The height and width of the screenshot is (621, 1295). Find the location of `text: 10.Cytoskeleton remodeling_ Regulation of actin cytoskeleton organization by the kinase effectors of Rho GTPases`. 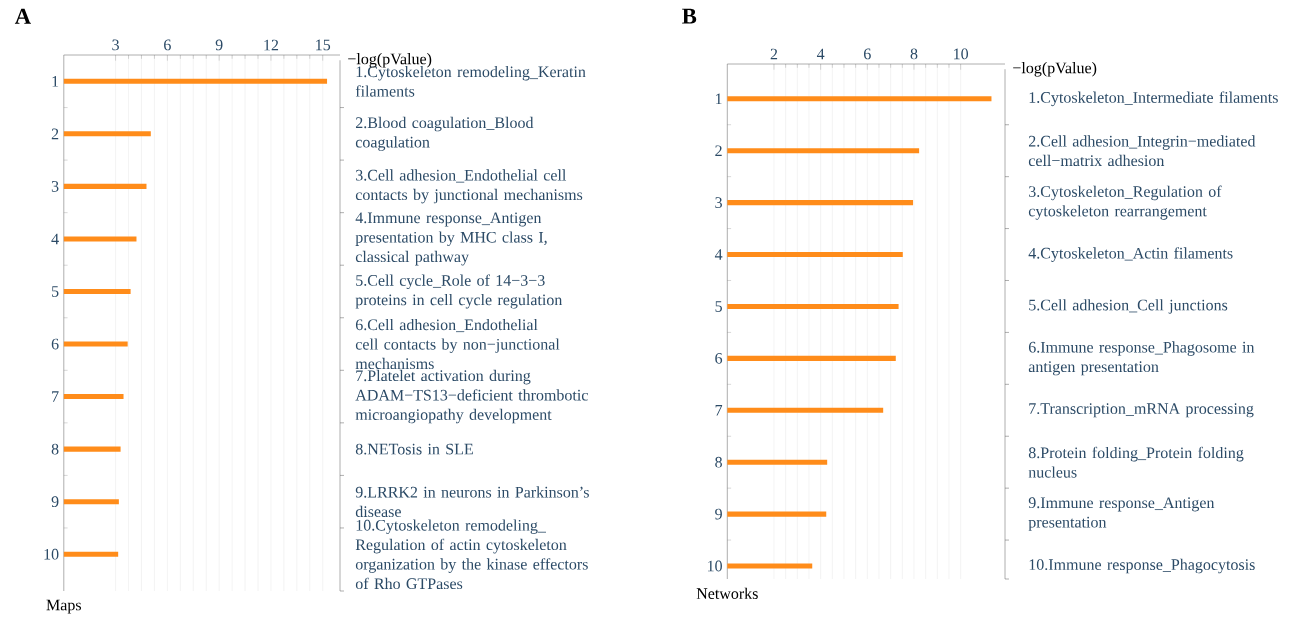

text: 10.Cytoskeleton remodeling_ Regulation of actin cytoskeleton organization by the kinase effectors of Rho GTPases is located at coordinates (471, 554).